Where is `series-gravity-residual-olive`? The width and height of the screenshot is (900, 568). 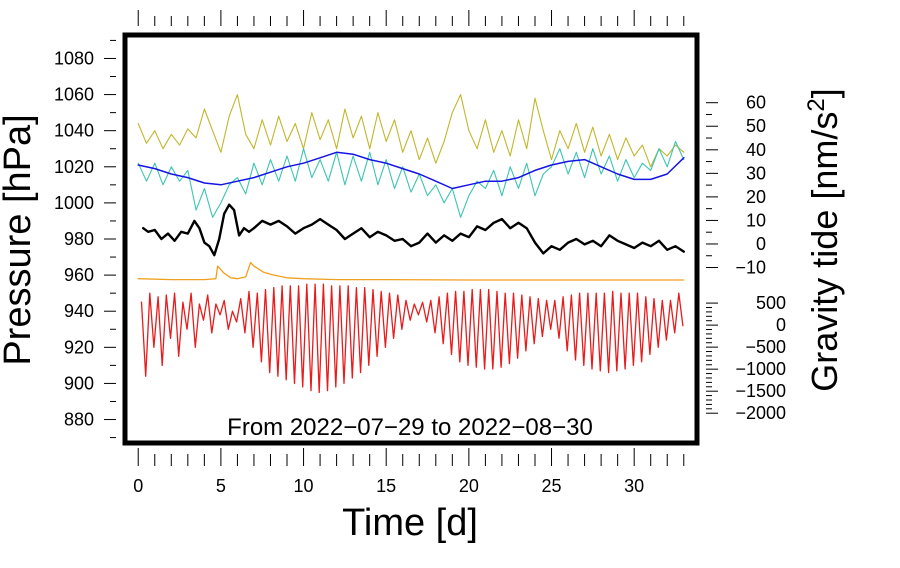
series-gravity-residual-olive is located at coordinates (411, 131).